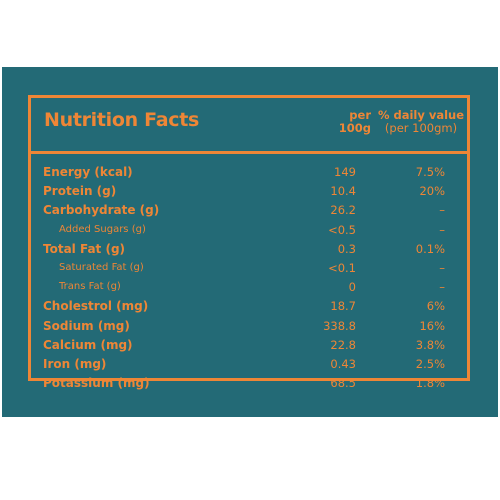 Image resolution: width=500 pixels, height=500 pixels. I want to click on nutrient-label: Sodium (mg), so click(86, 325).